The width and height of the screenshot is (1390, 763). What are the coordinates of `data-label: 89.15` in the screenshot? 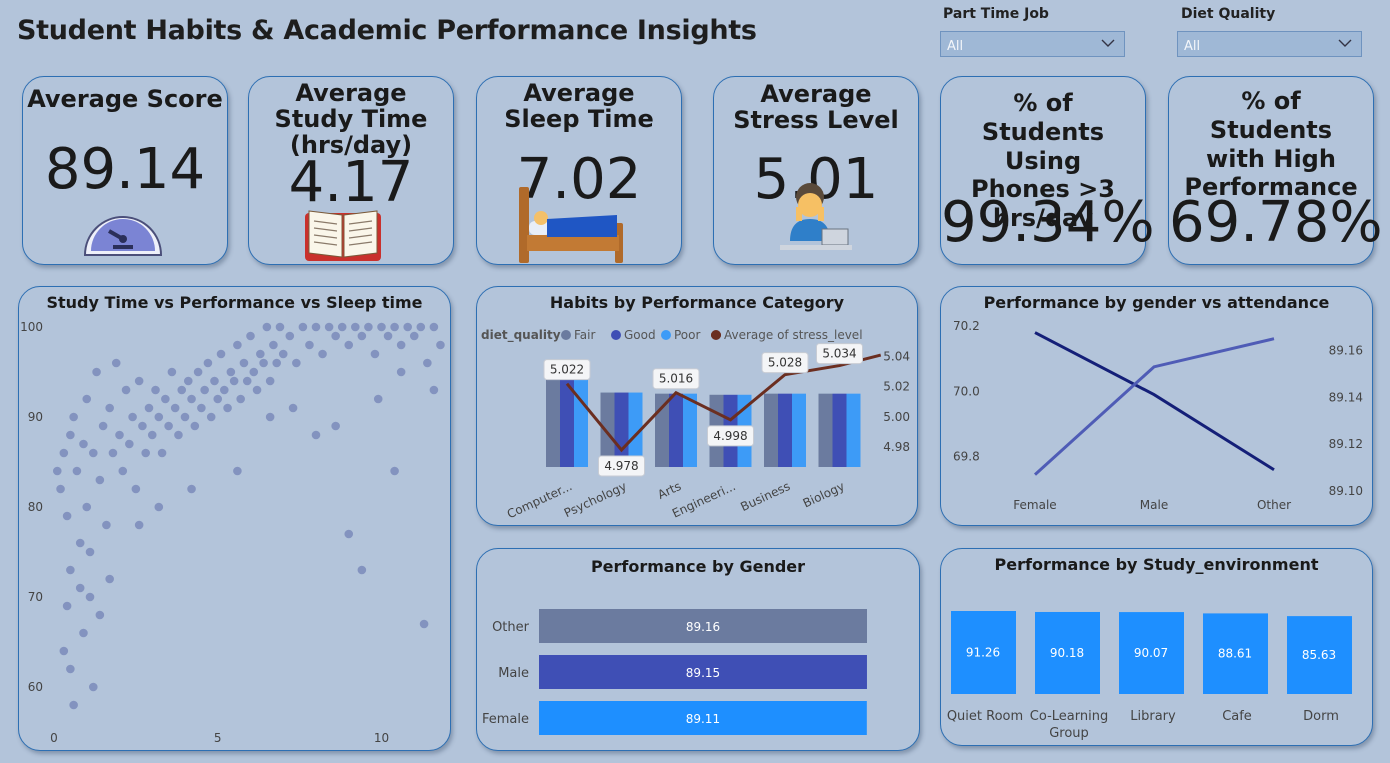 It's located at (703, 673).